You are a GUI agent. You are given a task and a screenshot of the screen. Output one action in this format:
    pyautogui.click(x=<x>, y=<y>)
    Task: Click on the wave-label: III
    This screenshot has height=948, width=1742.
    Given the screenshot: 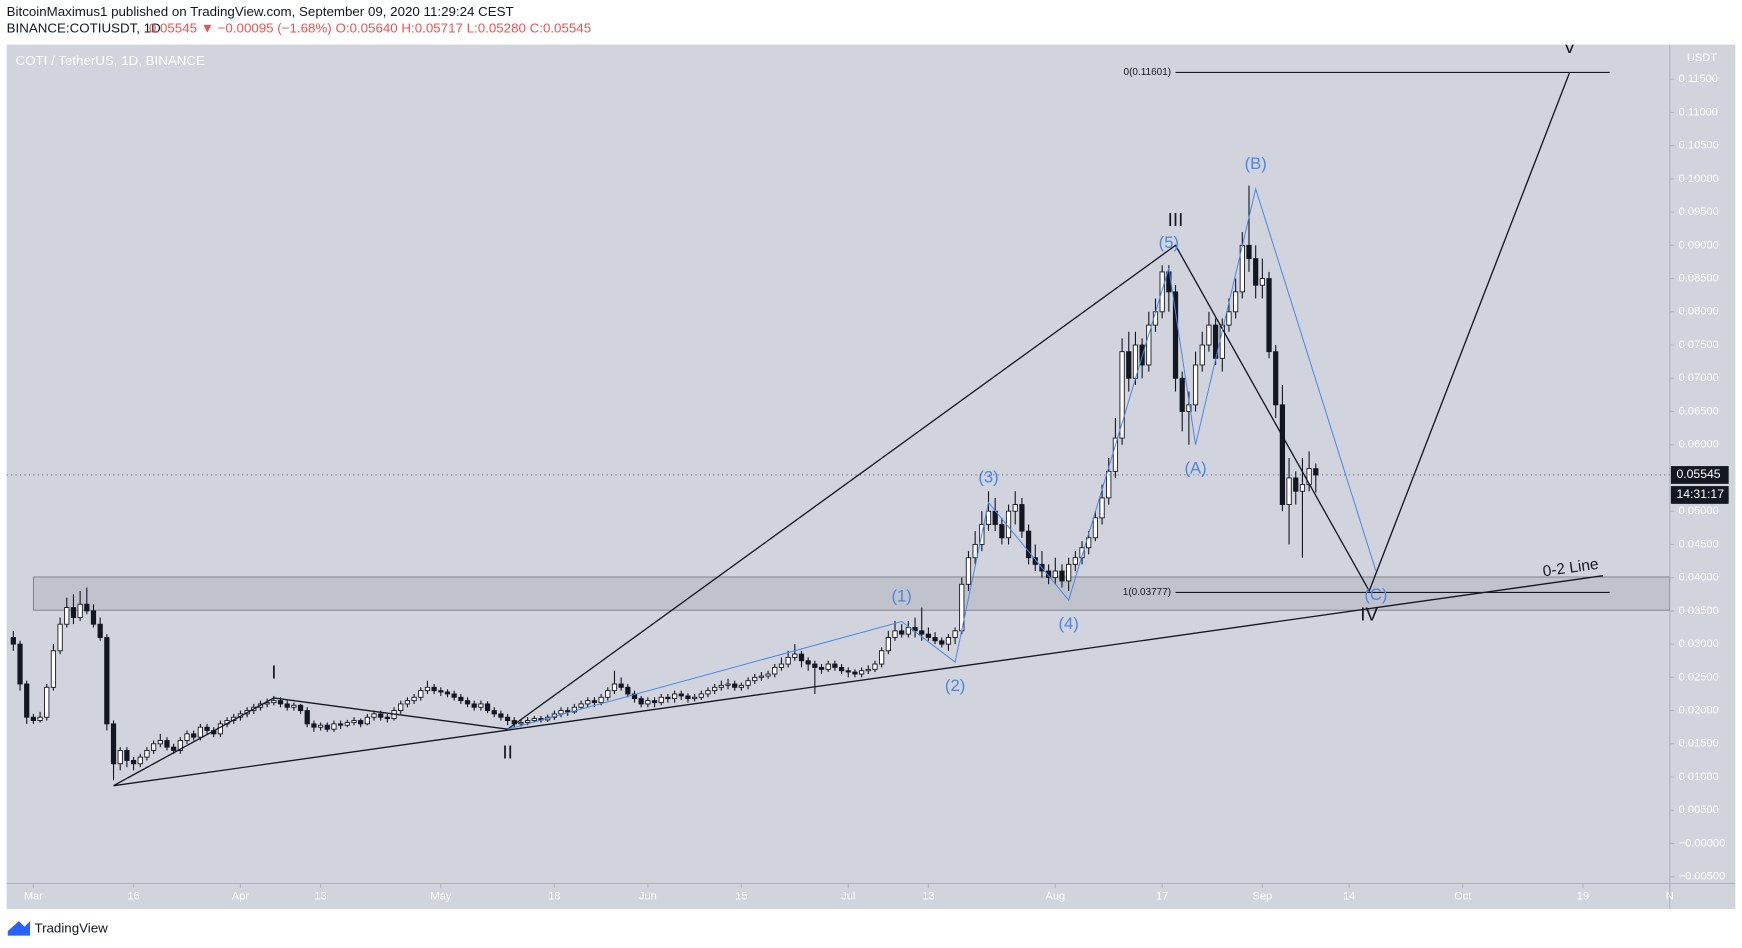 What is the action you would take?
    pyautogui.click(x=1176, y=220)
    